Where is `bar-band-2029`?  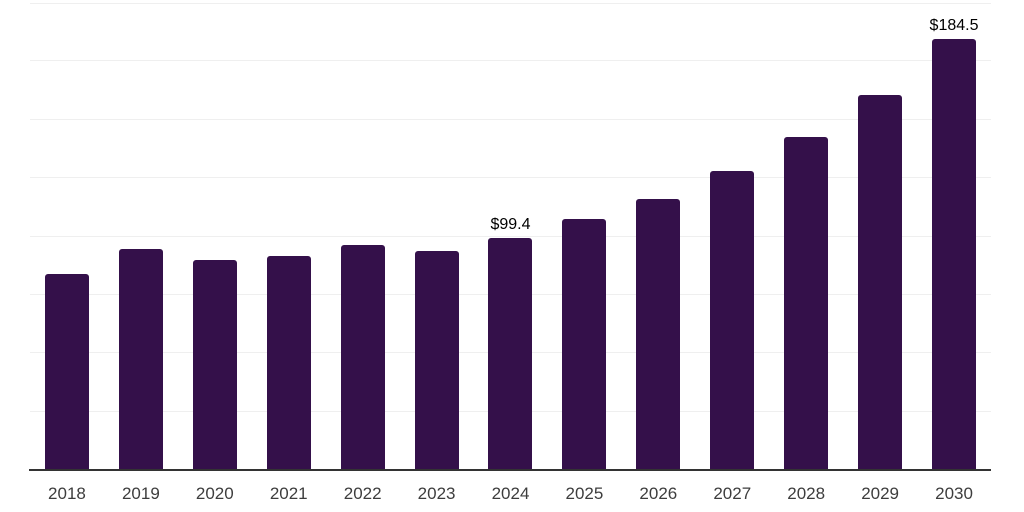
bar-band-2029 is located at coordinates (880, 236).